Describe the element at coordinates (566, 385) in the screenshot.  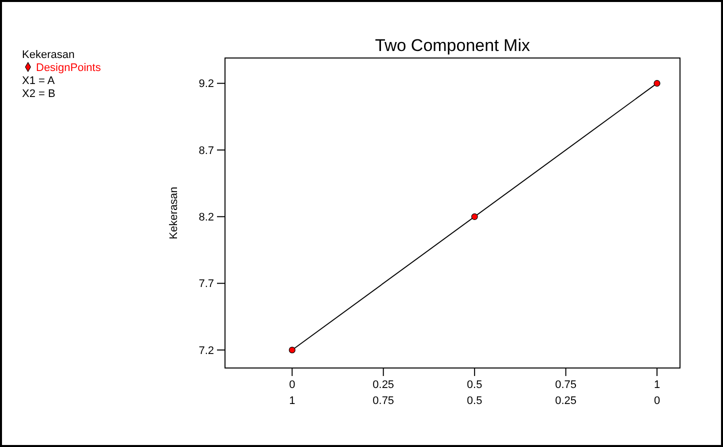
I see `x-tick-label: 0.75` at that location.